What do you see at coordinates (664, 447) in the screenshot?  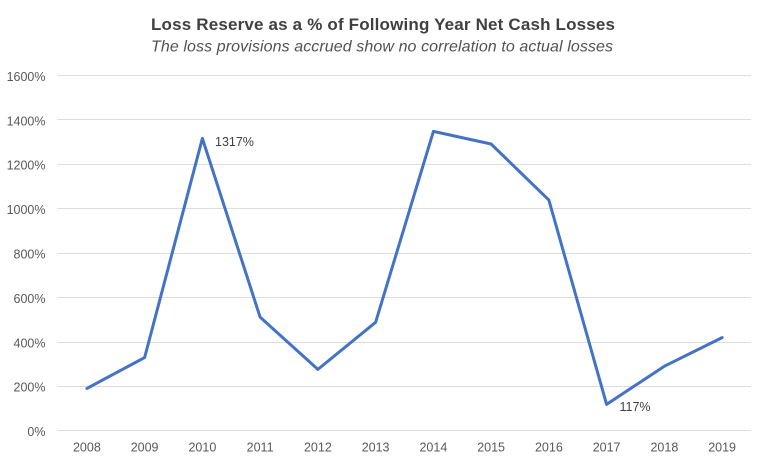 I see `svg-text: 2018` at bounding box center [664, 447].